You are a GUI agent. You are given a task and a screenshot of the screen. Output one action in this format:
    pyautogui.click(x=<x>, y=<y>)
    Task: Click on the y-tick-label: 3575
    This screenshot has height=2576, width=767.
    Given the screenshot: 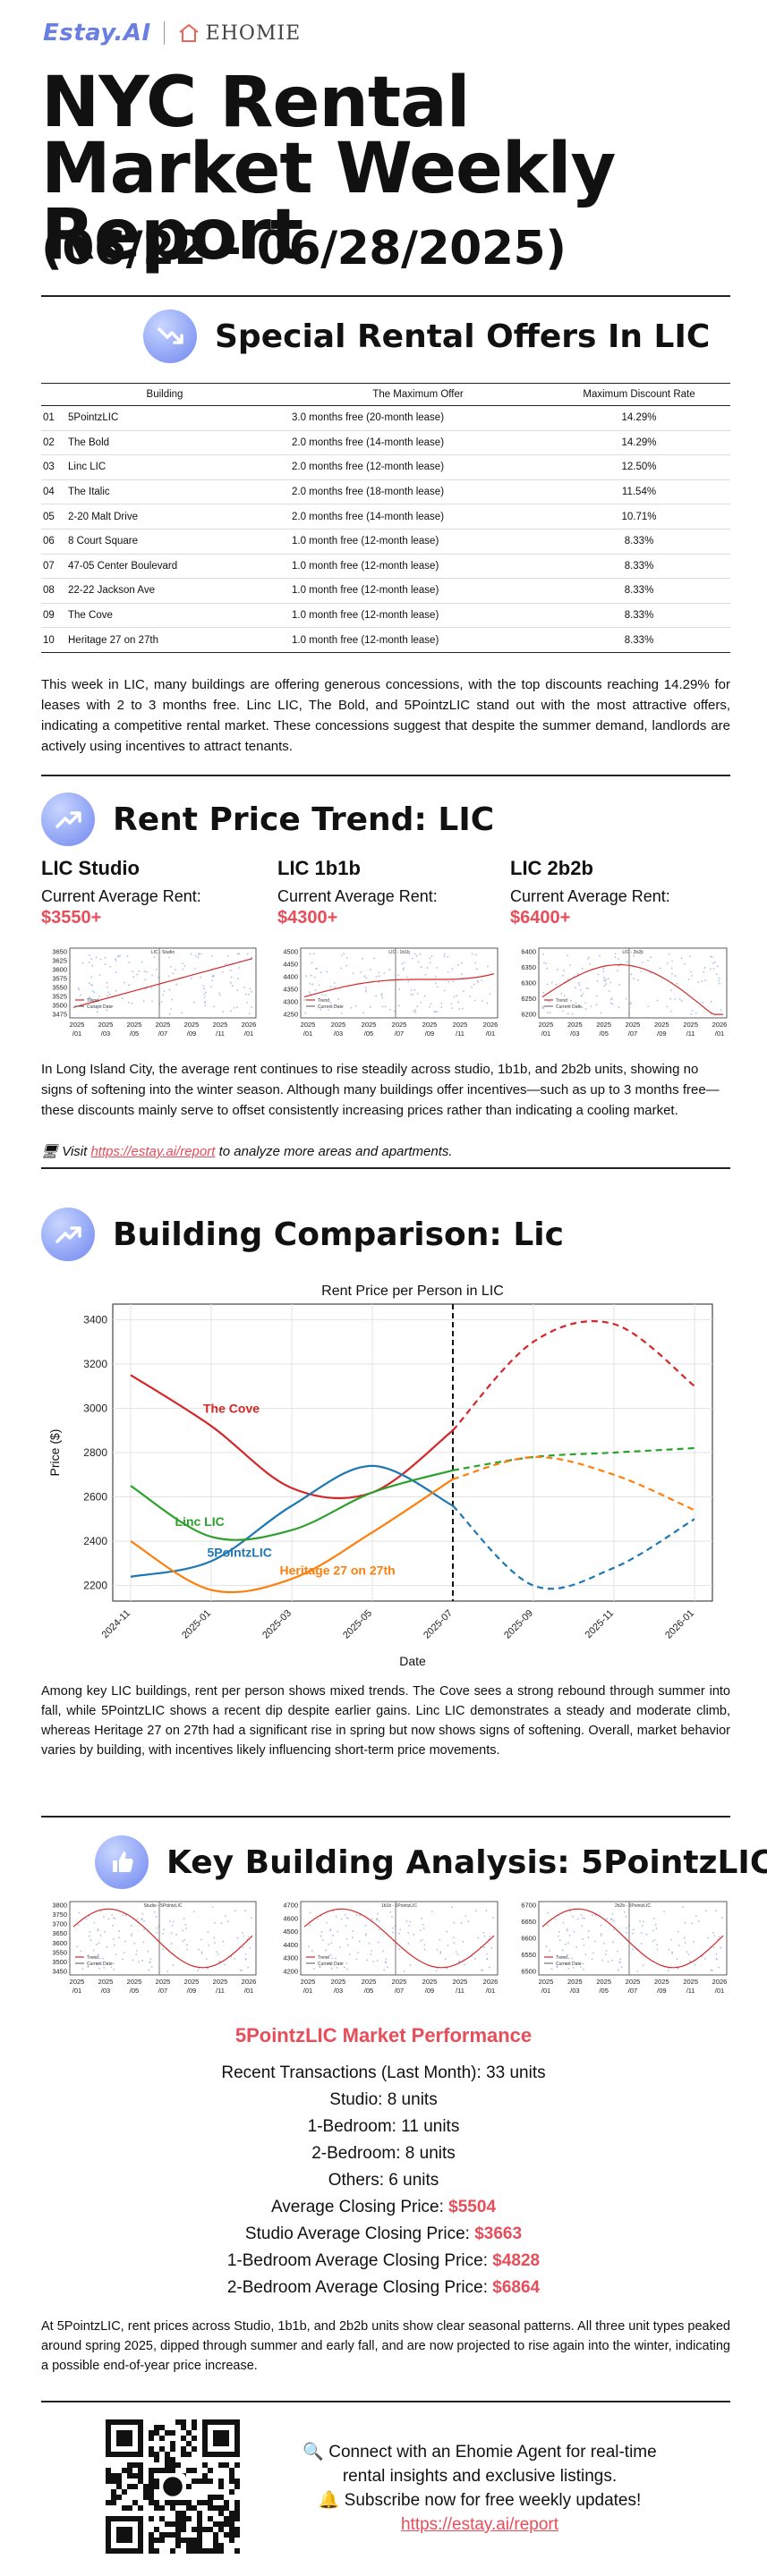 What is the action you would take?
    pyautogui.click(x=59, y=979)
    